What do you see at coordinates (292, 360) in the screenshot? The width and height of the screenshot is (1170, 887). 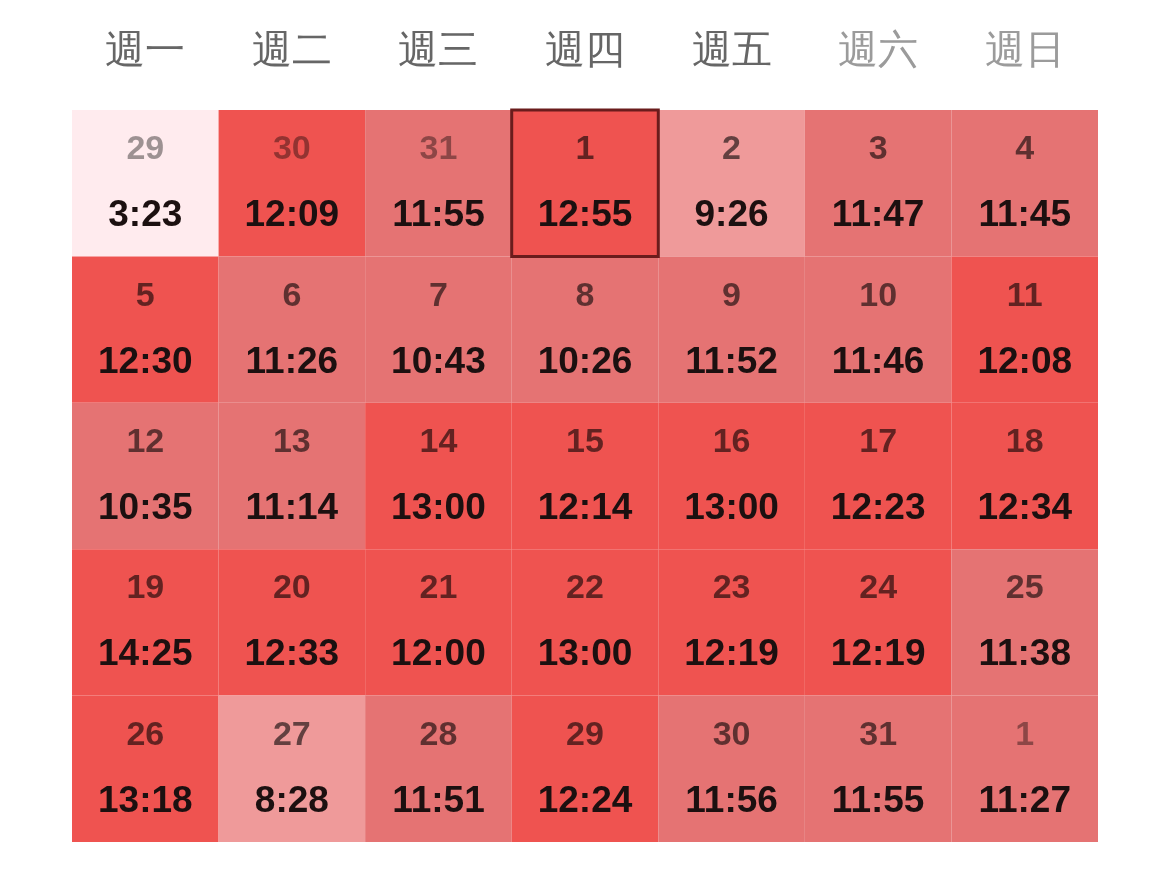 I see `data-label: 11:26` at bounding box center [292, 360].